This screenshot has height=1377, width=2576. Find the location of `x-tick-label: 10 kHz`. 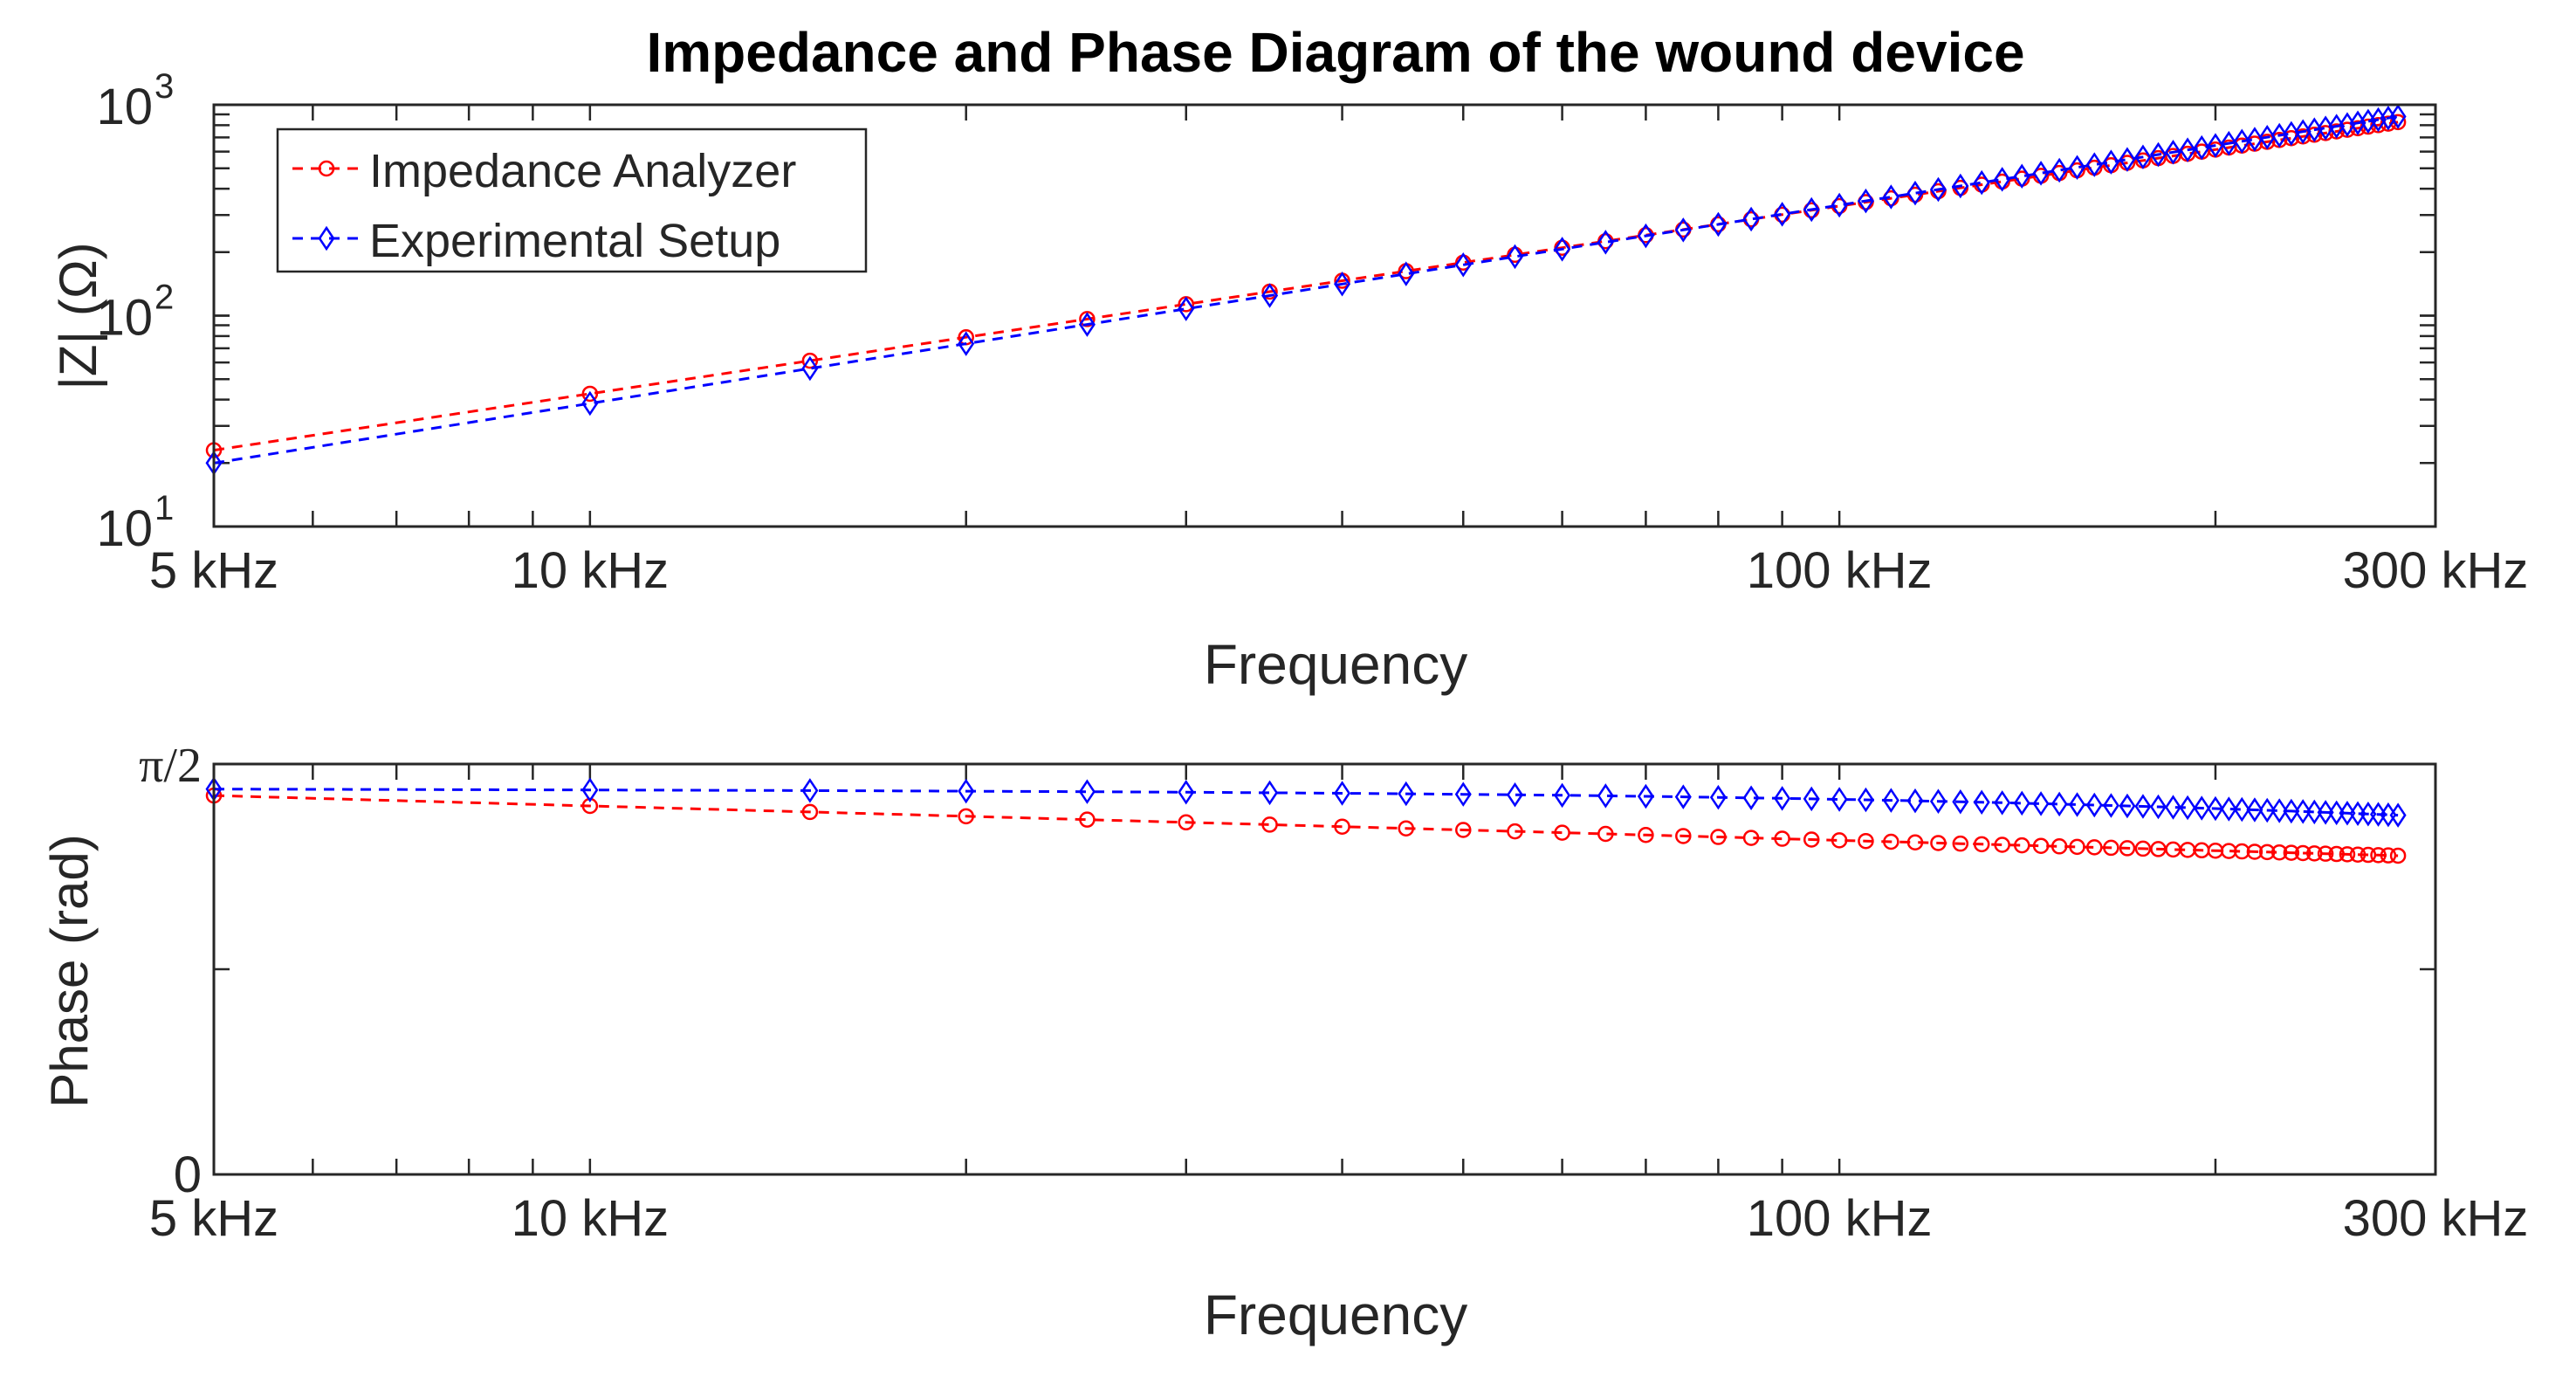

x-tick-label: 10 kHz is located at coordinates (591, 1218).